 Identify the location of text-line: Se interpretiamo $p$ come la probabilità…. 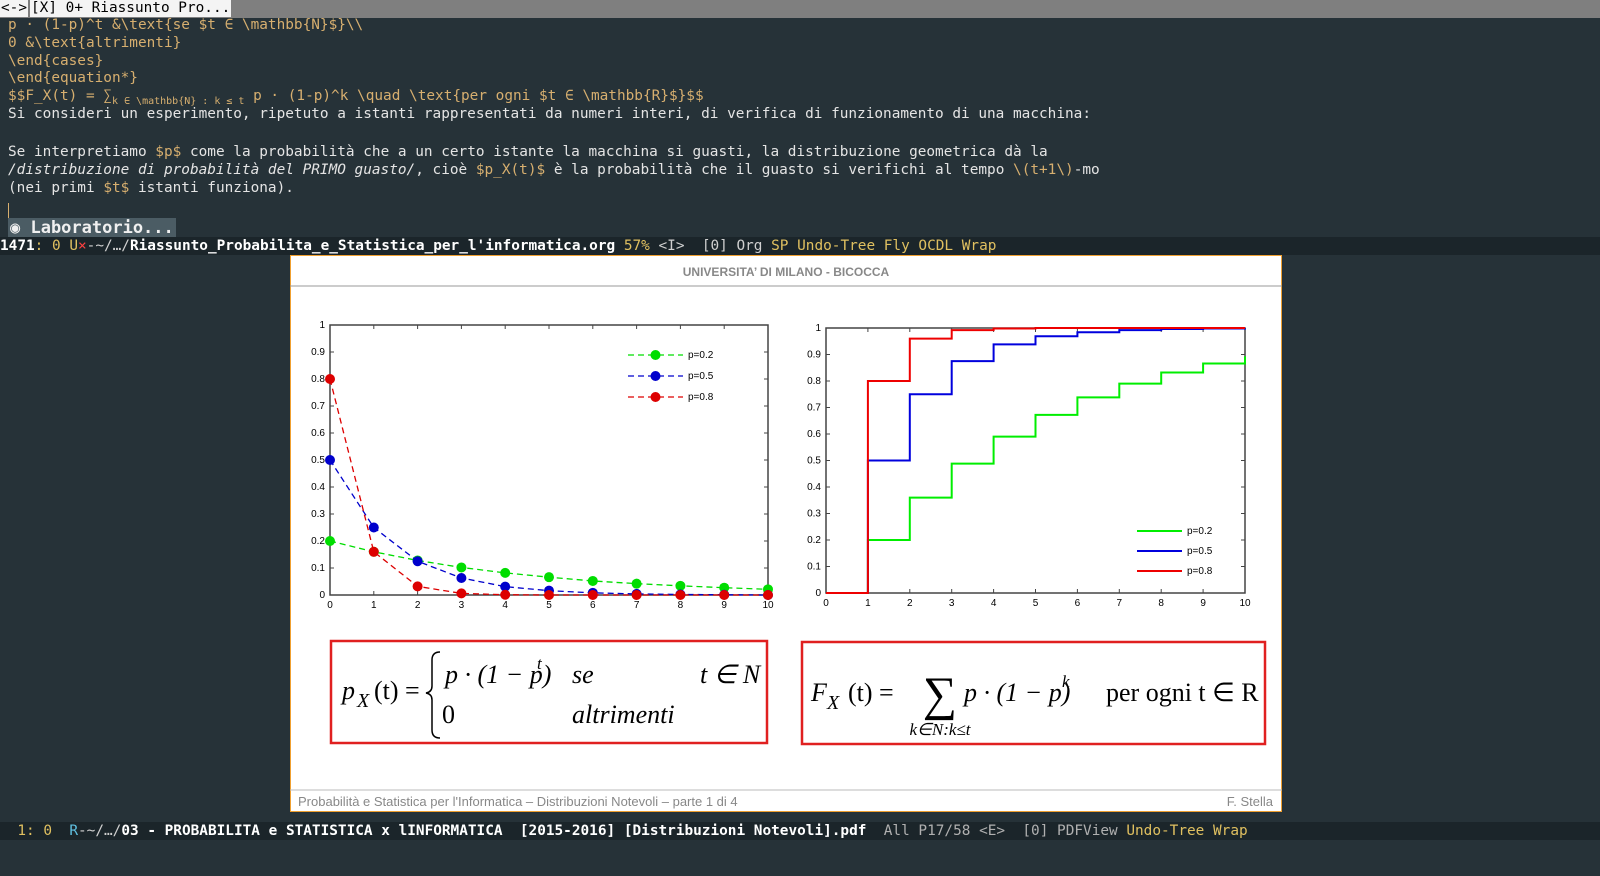
(554, 153).